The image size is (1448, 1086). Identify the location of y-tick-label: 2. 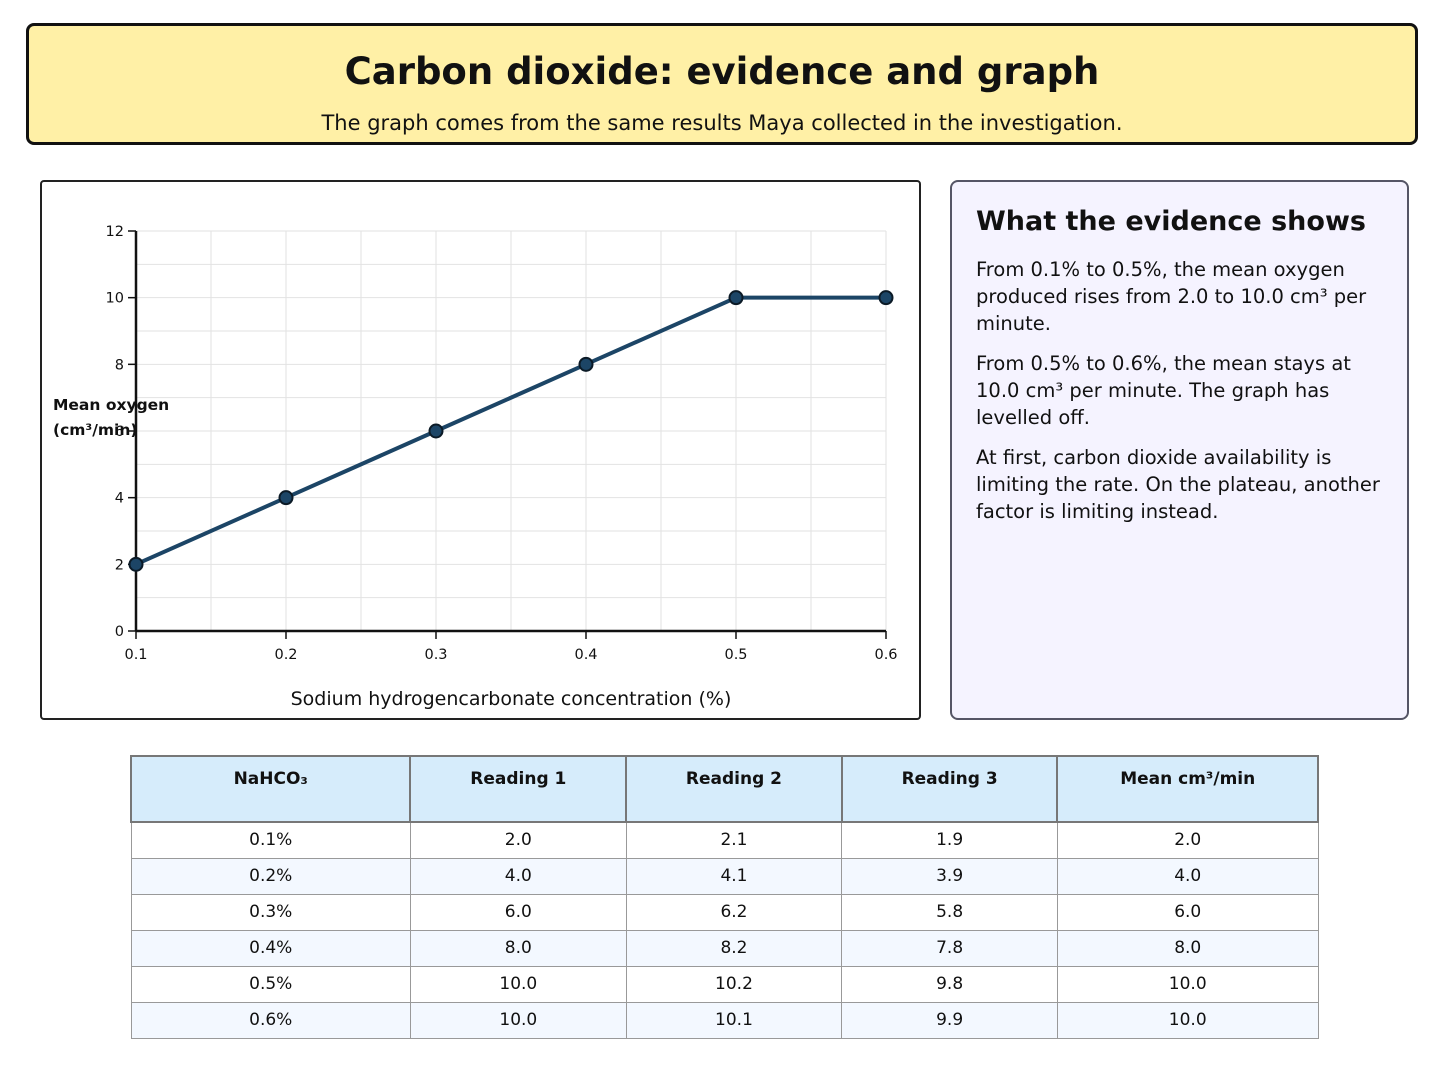
(119, 565).